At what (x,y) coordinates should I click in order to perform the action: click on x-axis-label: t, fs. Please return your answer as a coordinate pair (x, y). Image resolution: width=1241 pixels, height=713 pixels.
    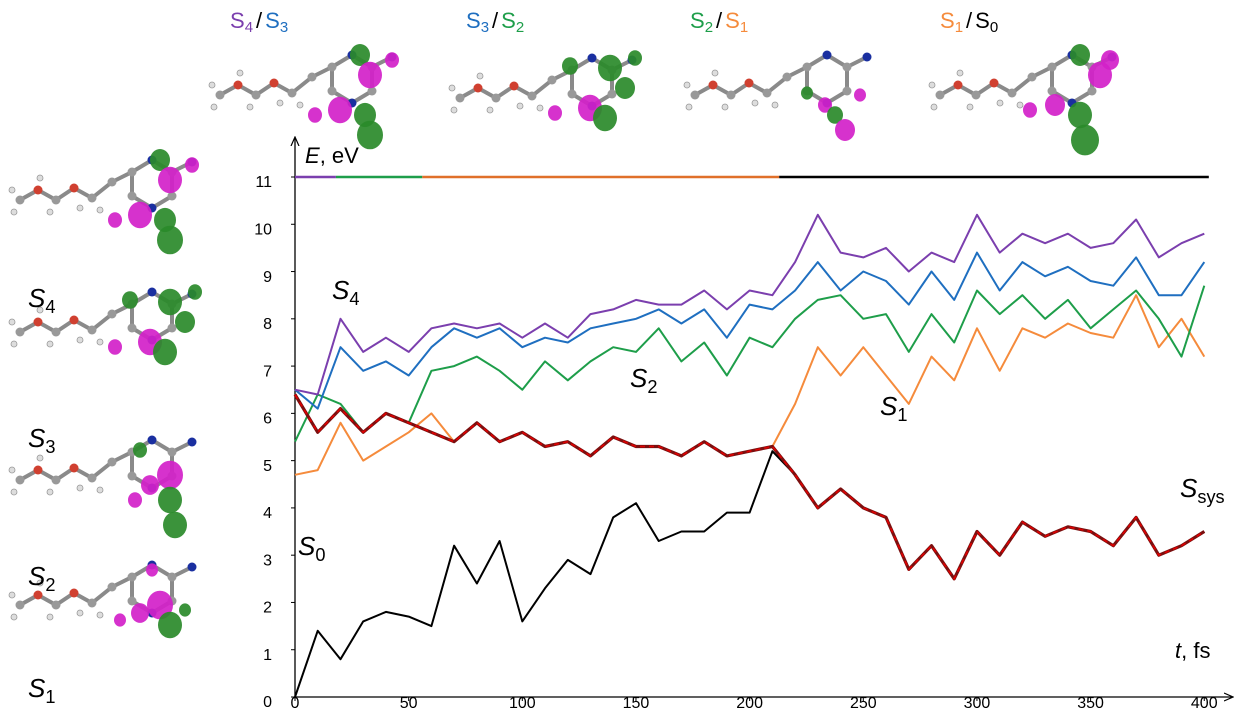
    Looking at the image, I should click on (1192, 650).